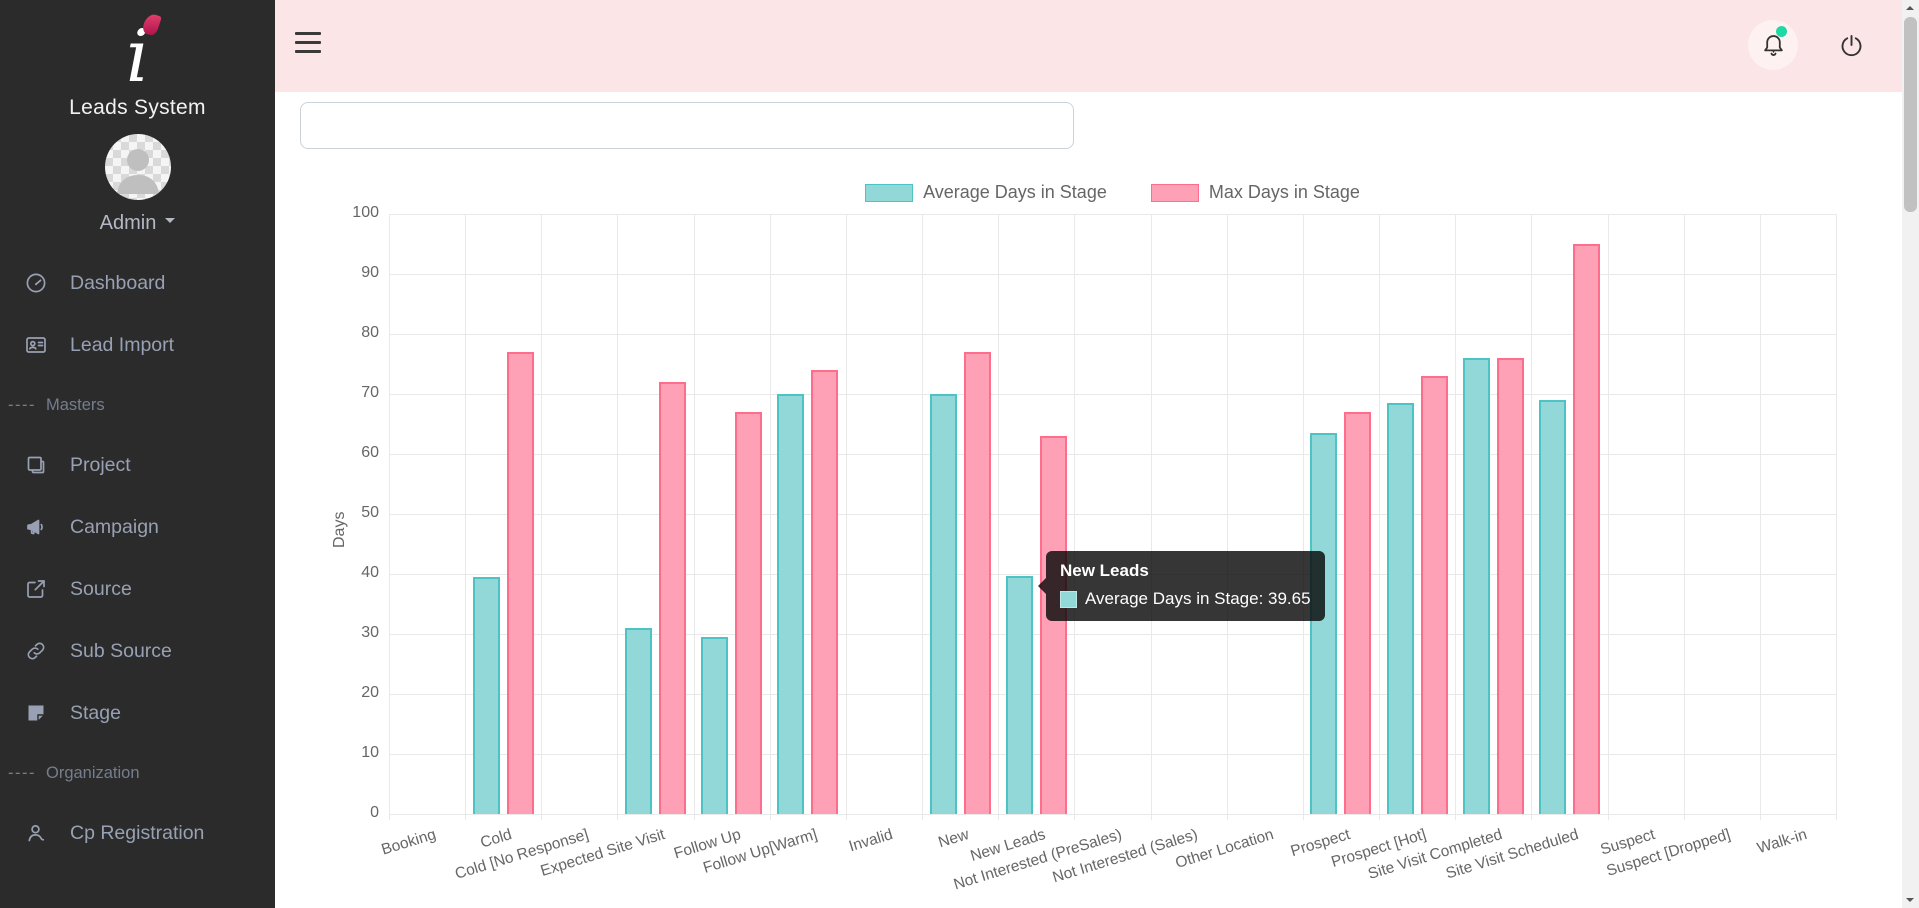 This screenshot has width=1919, height=908. Describe the element at coordinates (1015, 192) in the screenshot. I see `legend-label: Average Days in Stage` at that location.